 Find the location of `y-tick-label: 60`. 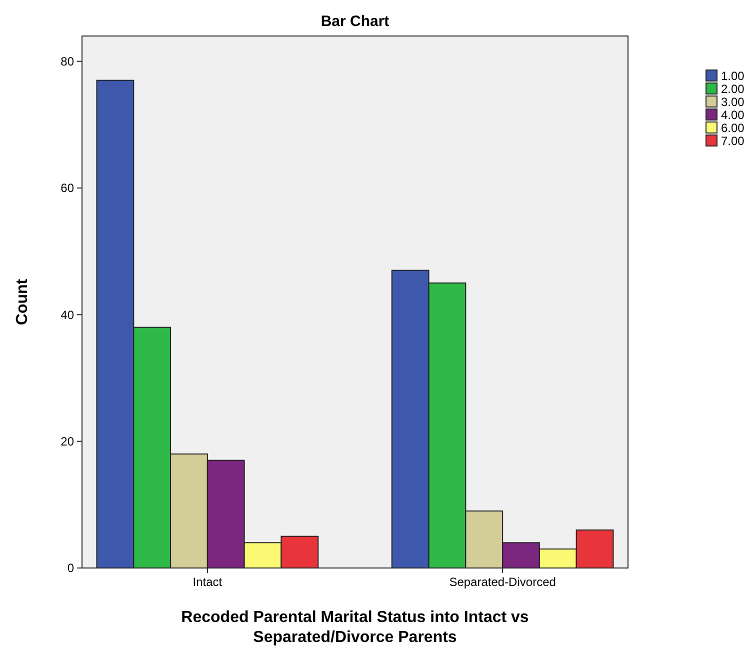

y-tick-label: 60 is located at coordinates (67, 188).